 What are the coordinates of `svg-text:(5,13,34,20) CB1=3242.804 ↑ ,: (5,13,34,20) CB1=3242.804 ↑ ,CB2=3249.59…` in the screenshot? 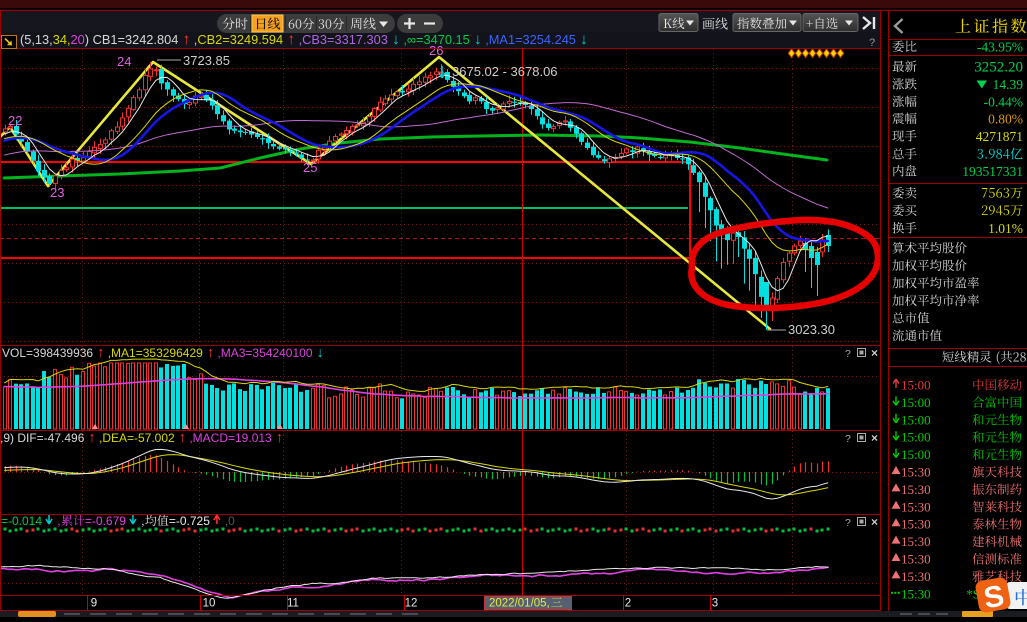 It's located at (304, 39).